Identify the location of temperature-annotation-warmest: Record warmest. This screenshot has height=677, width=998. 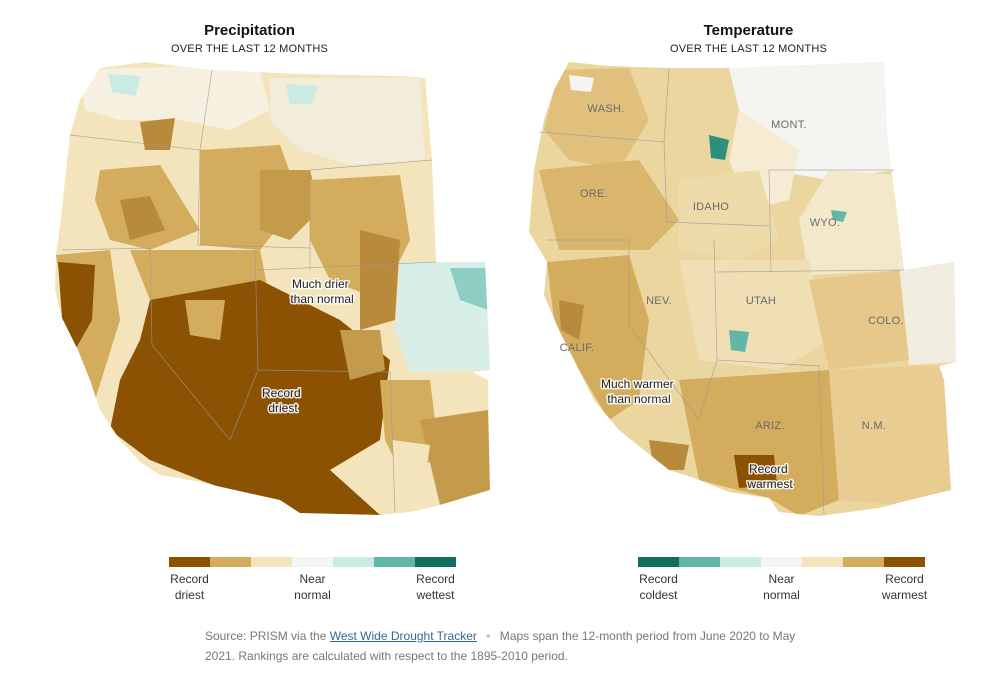
(769, 476).